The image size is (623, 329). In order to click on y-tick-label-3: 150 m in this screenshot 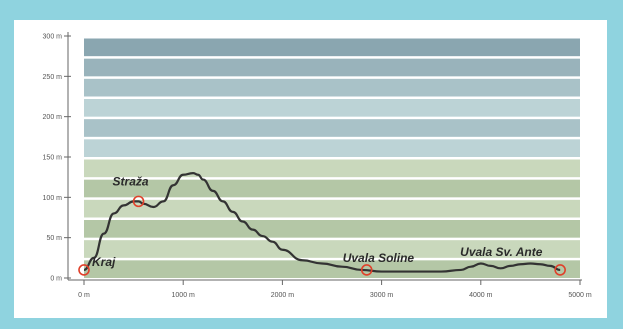, I will do `click(53, 158)`.